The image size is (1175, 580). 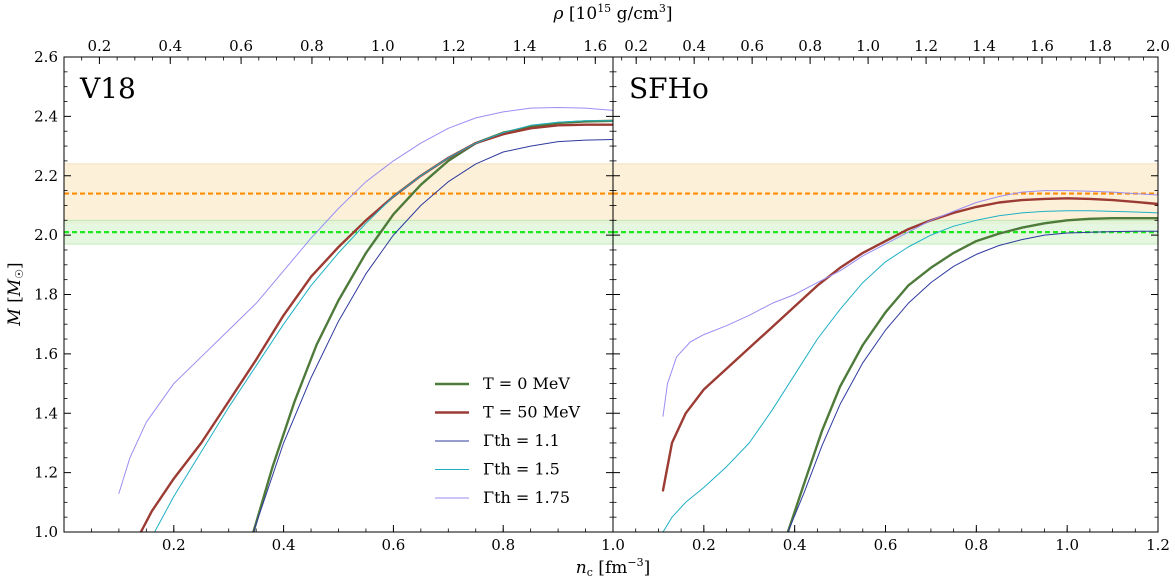 I want to click on y-tick-label: 1.8, so click(x=46, y=295).